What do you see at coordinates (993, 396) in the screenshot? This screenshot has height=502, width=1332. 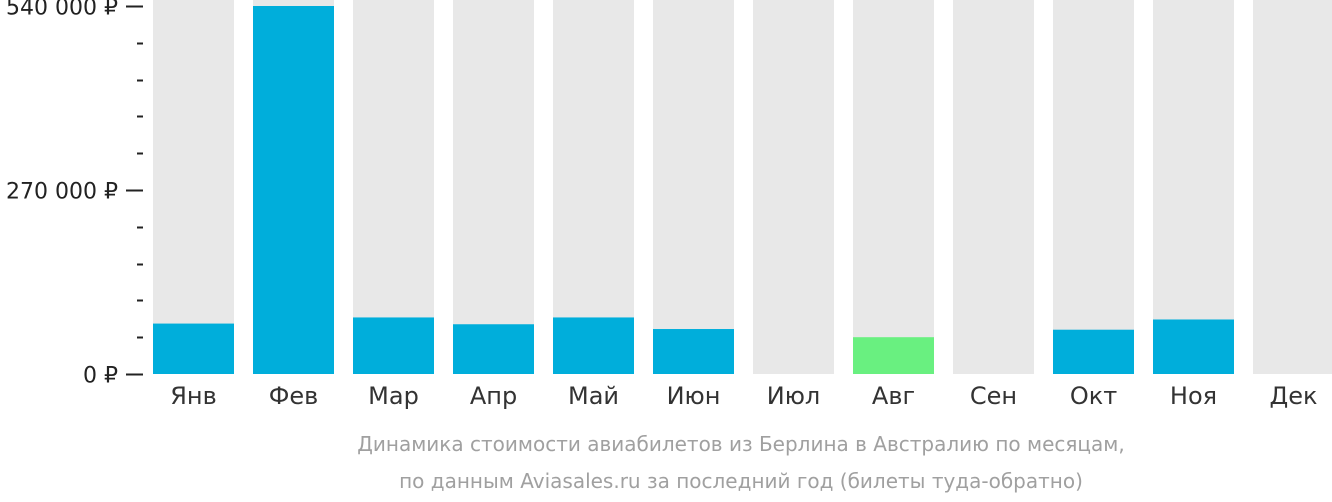 I see `x-tick-label: Сен` at bounding box center [993, 396].